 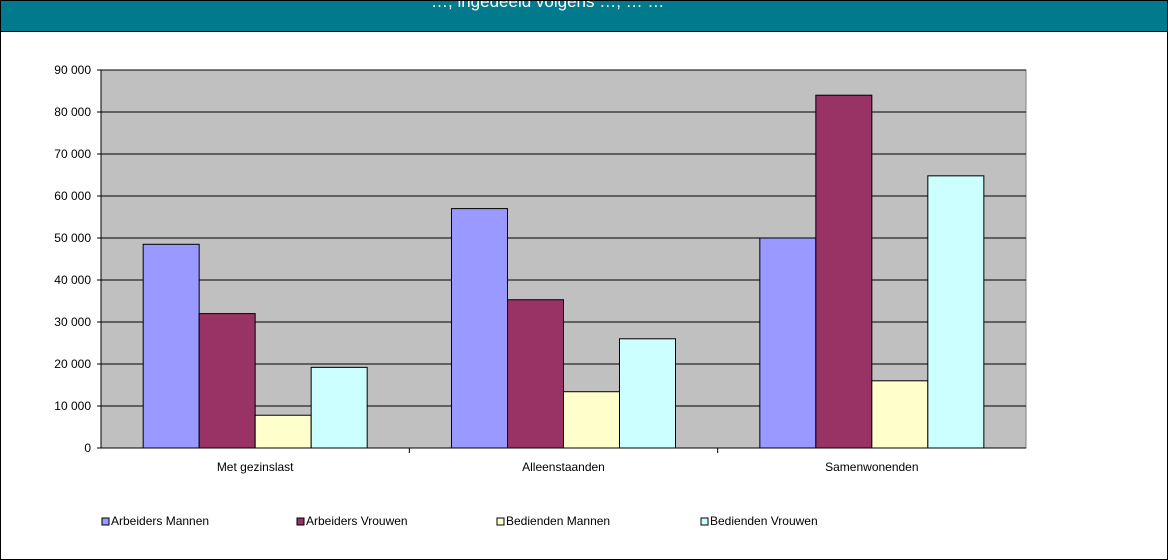 I want to click on bar-arbeiders-mannen-alleenstaanden, so click(x=479, y=328).